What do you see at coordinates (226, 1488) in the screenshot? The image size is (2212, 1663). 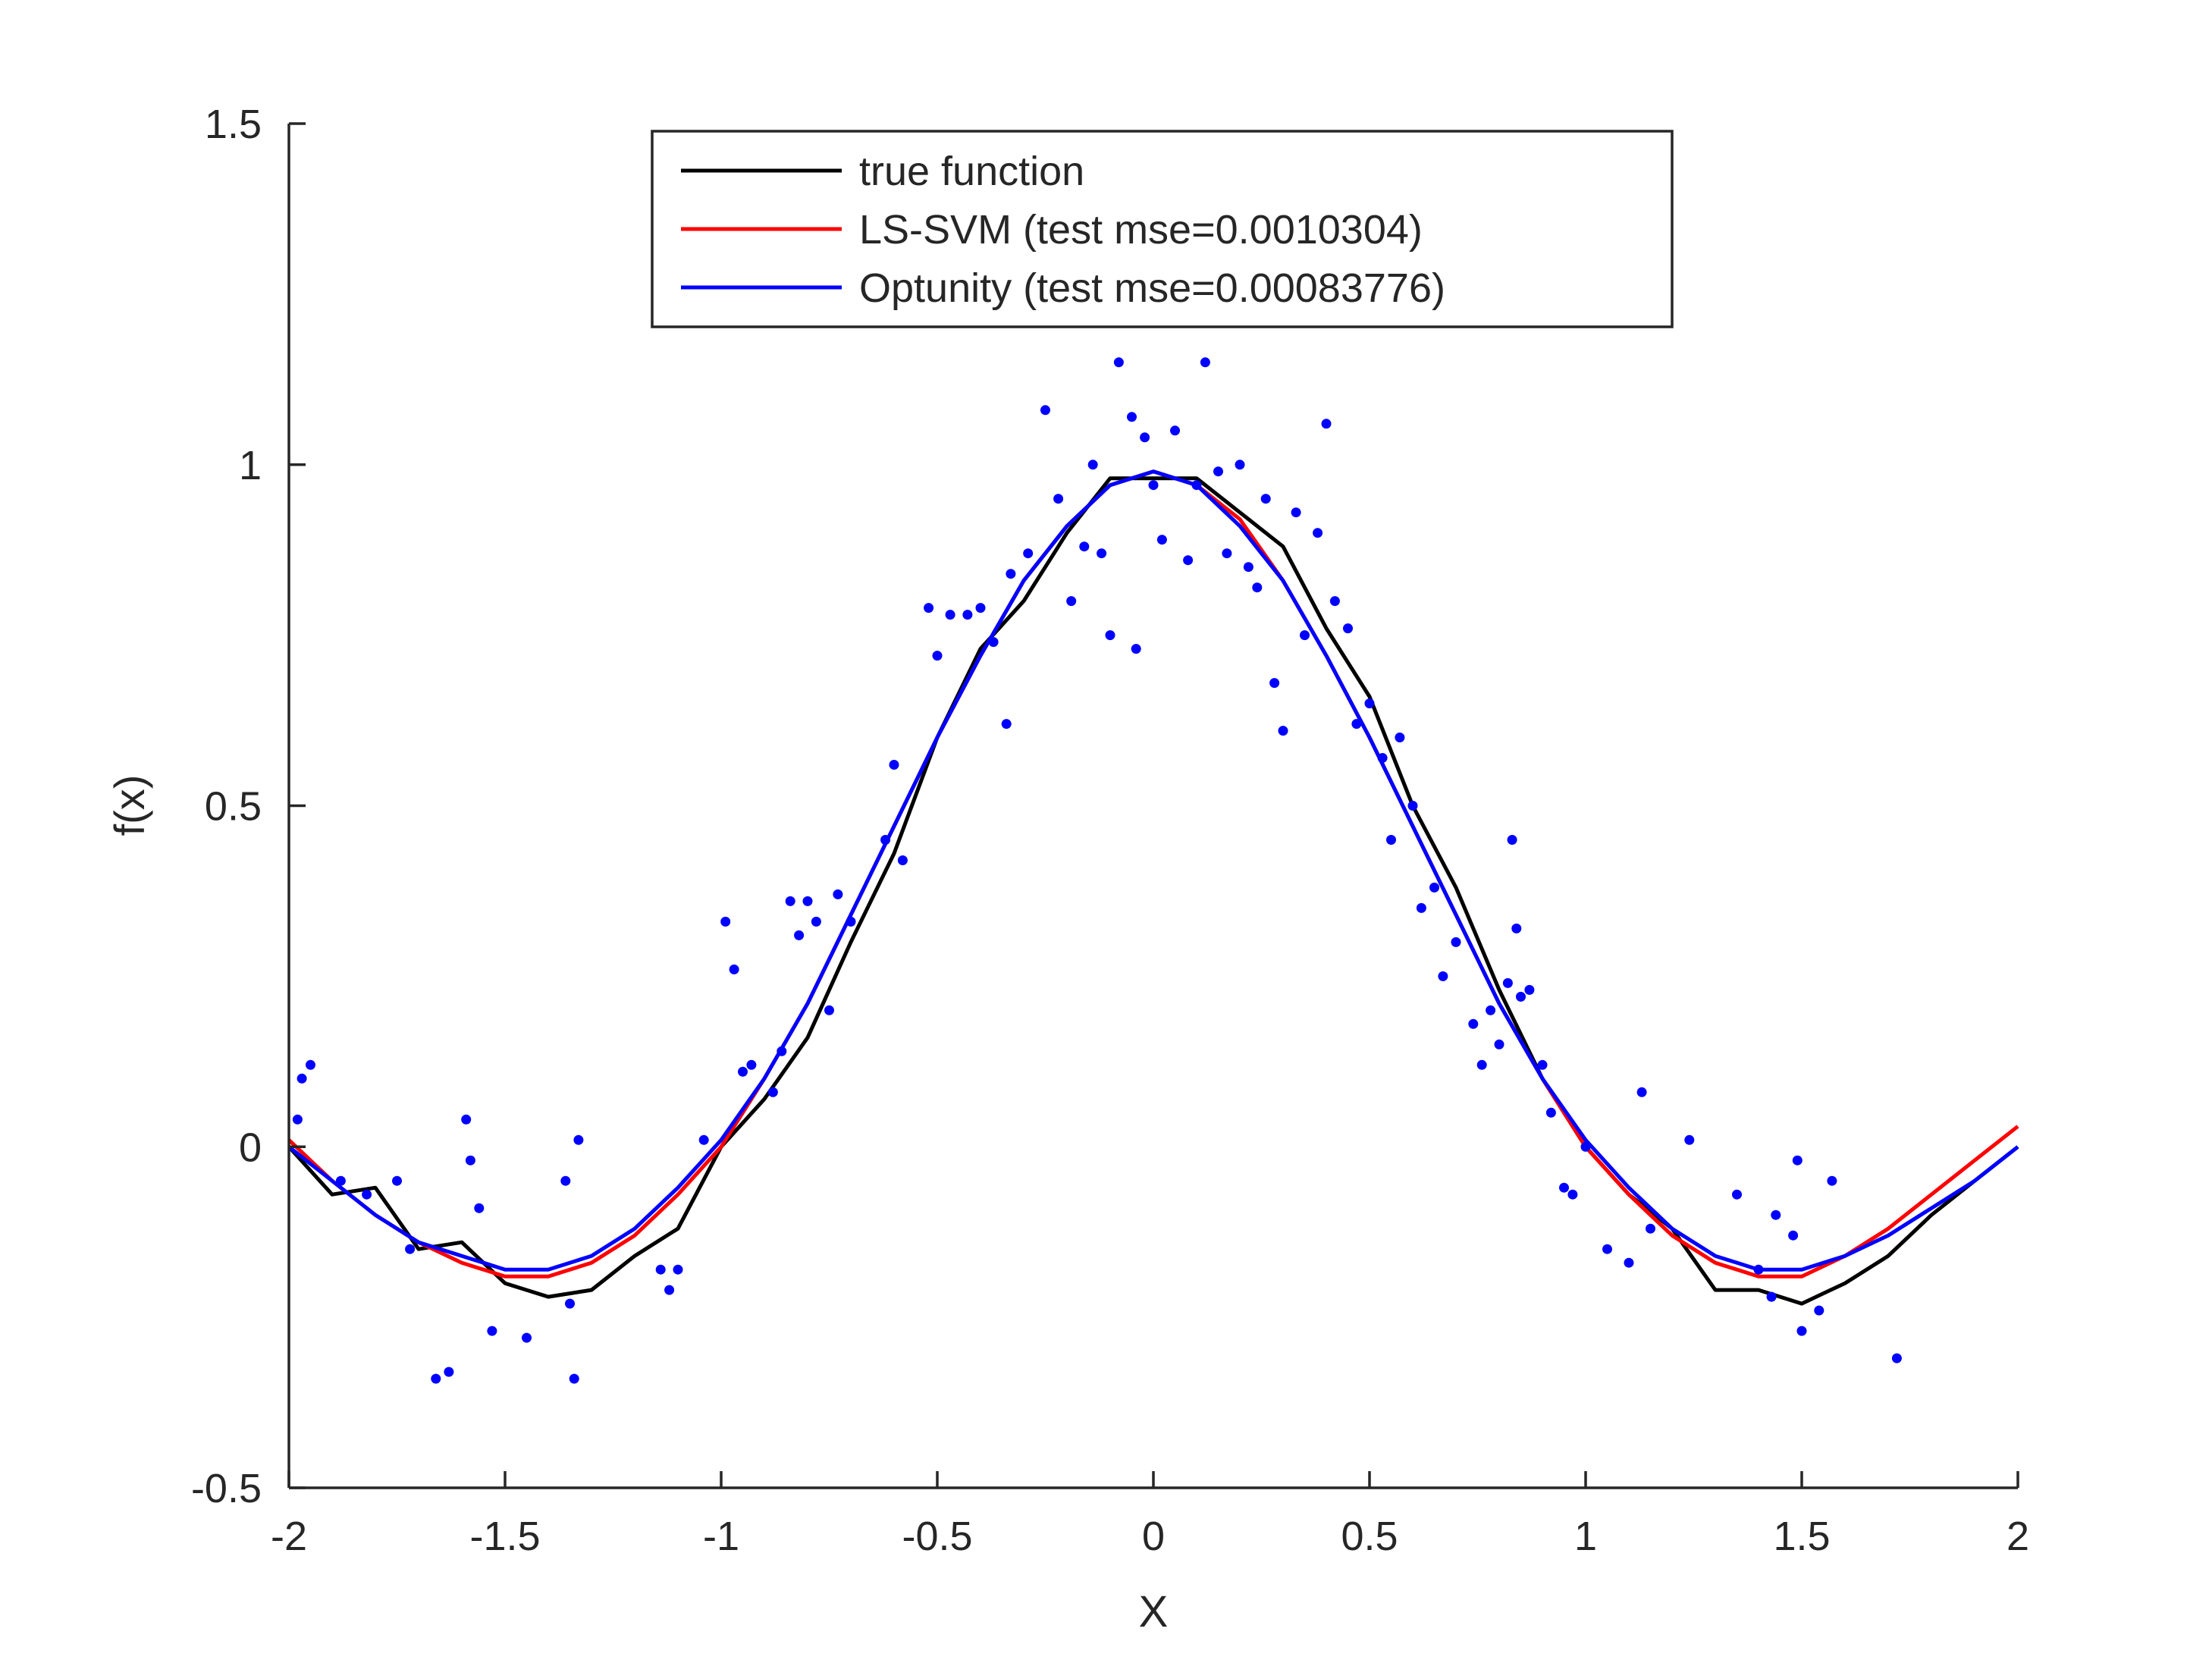 I see `y-tick-label: -0.5` at bounding box center [226, 1488].